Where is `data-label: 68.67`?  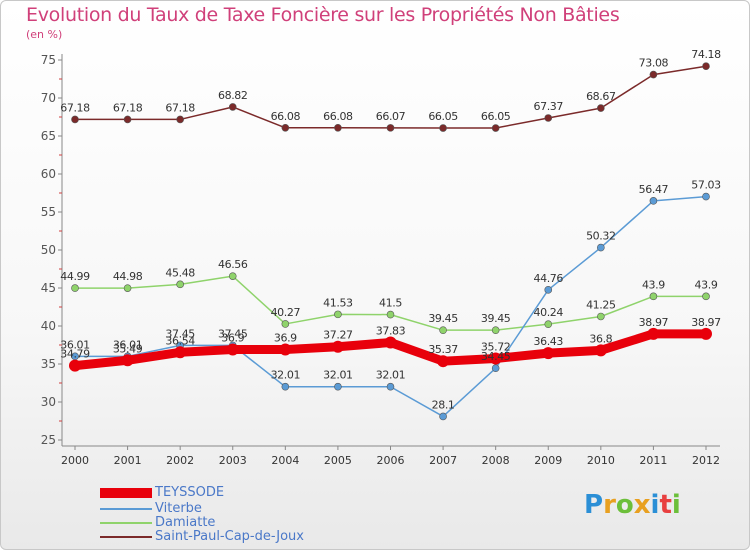
data-label: 68.67 is located at coordinates (601, 96).